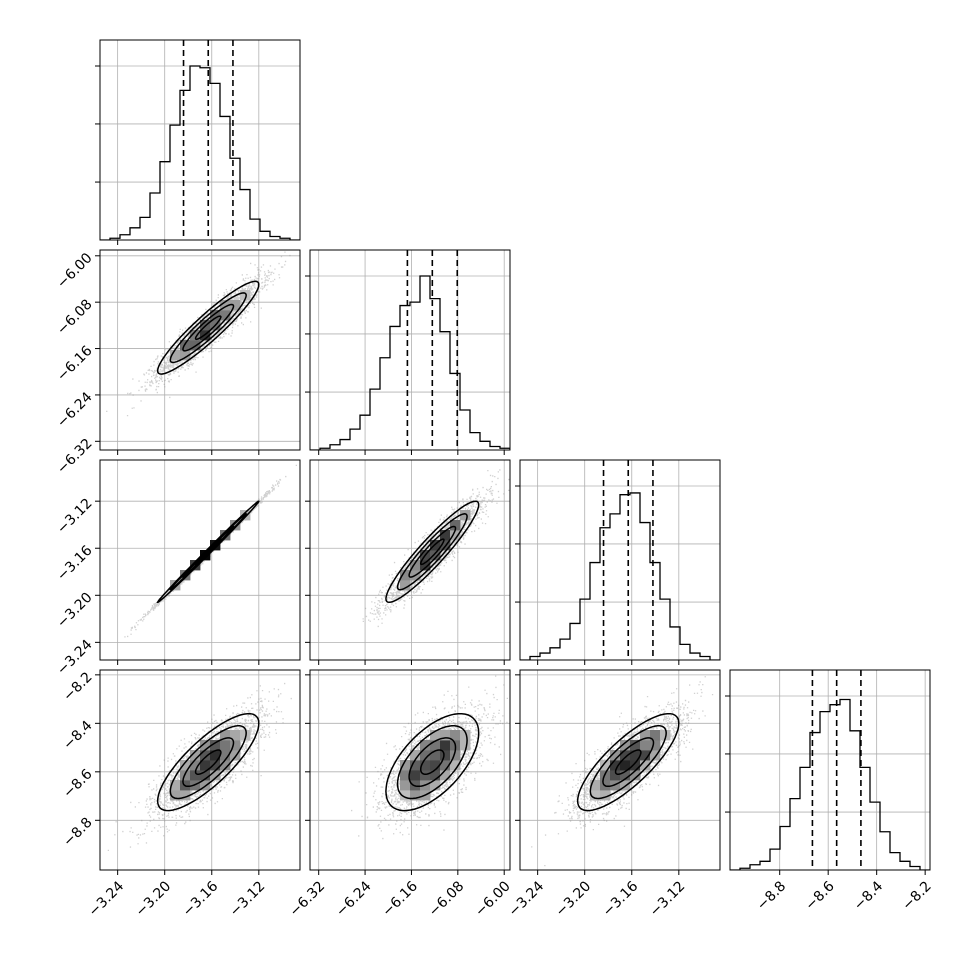 This screenshot has height=970, width=970. What do you see at coordinates (621, 899) in the screenshot?
I see `x-tick-label-2-2: −3.16` at bounding box center [621, 899].